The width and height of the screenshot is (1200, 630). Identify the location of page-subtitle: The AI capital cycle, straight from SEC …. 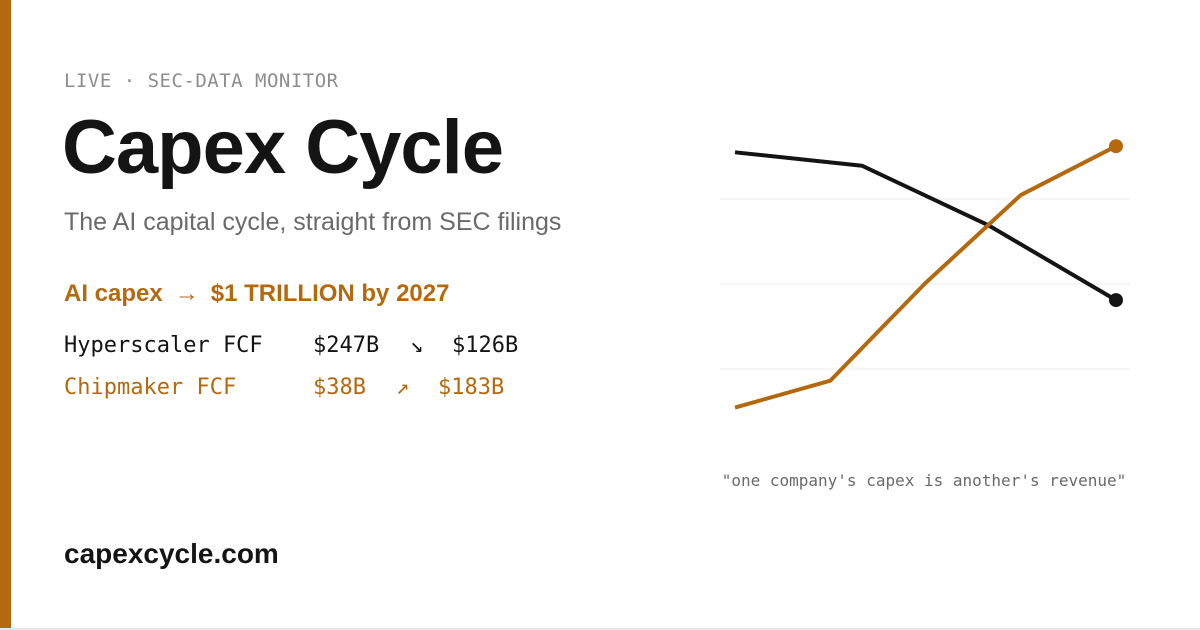
(313, 222).